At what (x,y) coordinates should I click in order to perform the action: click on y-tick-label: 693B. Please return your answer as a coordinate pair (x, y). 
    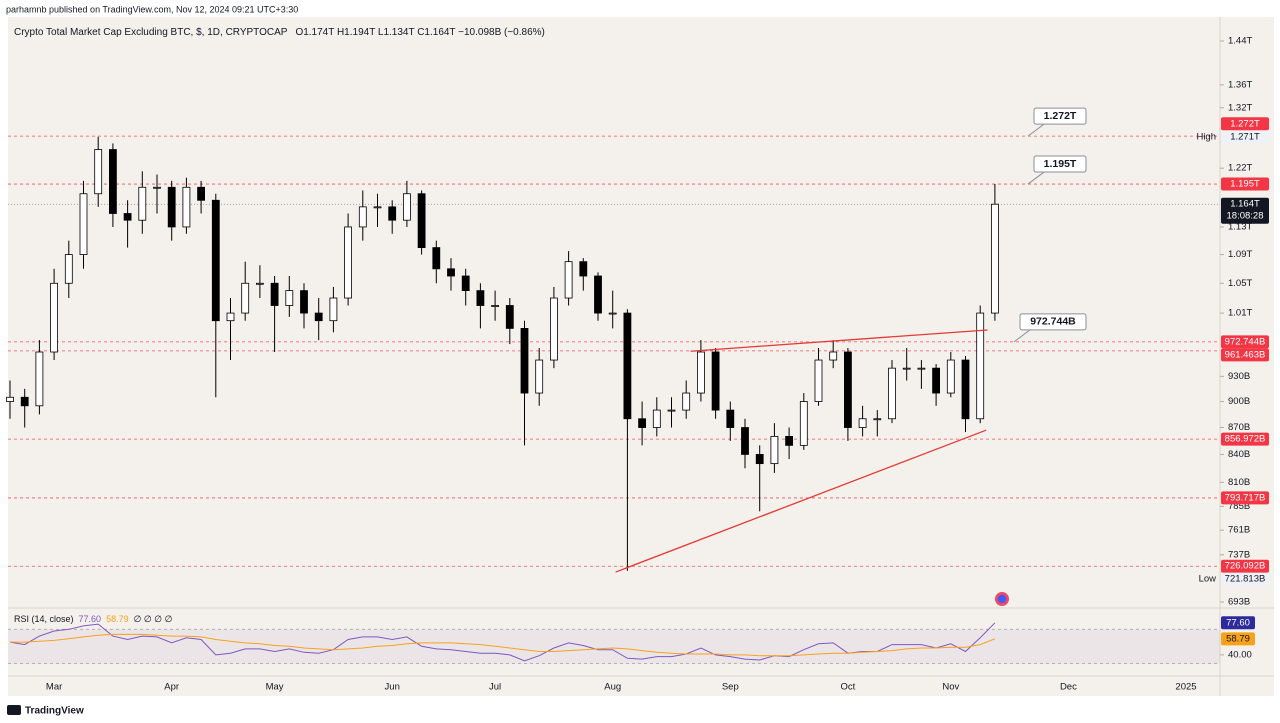
    Looking at the image, I should click on (1239, 602).